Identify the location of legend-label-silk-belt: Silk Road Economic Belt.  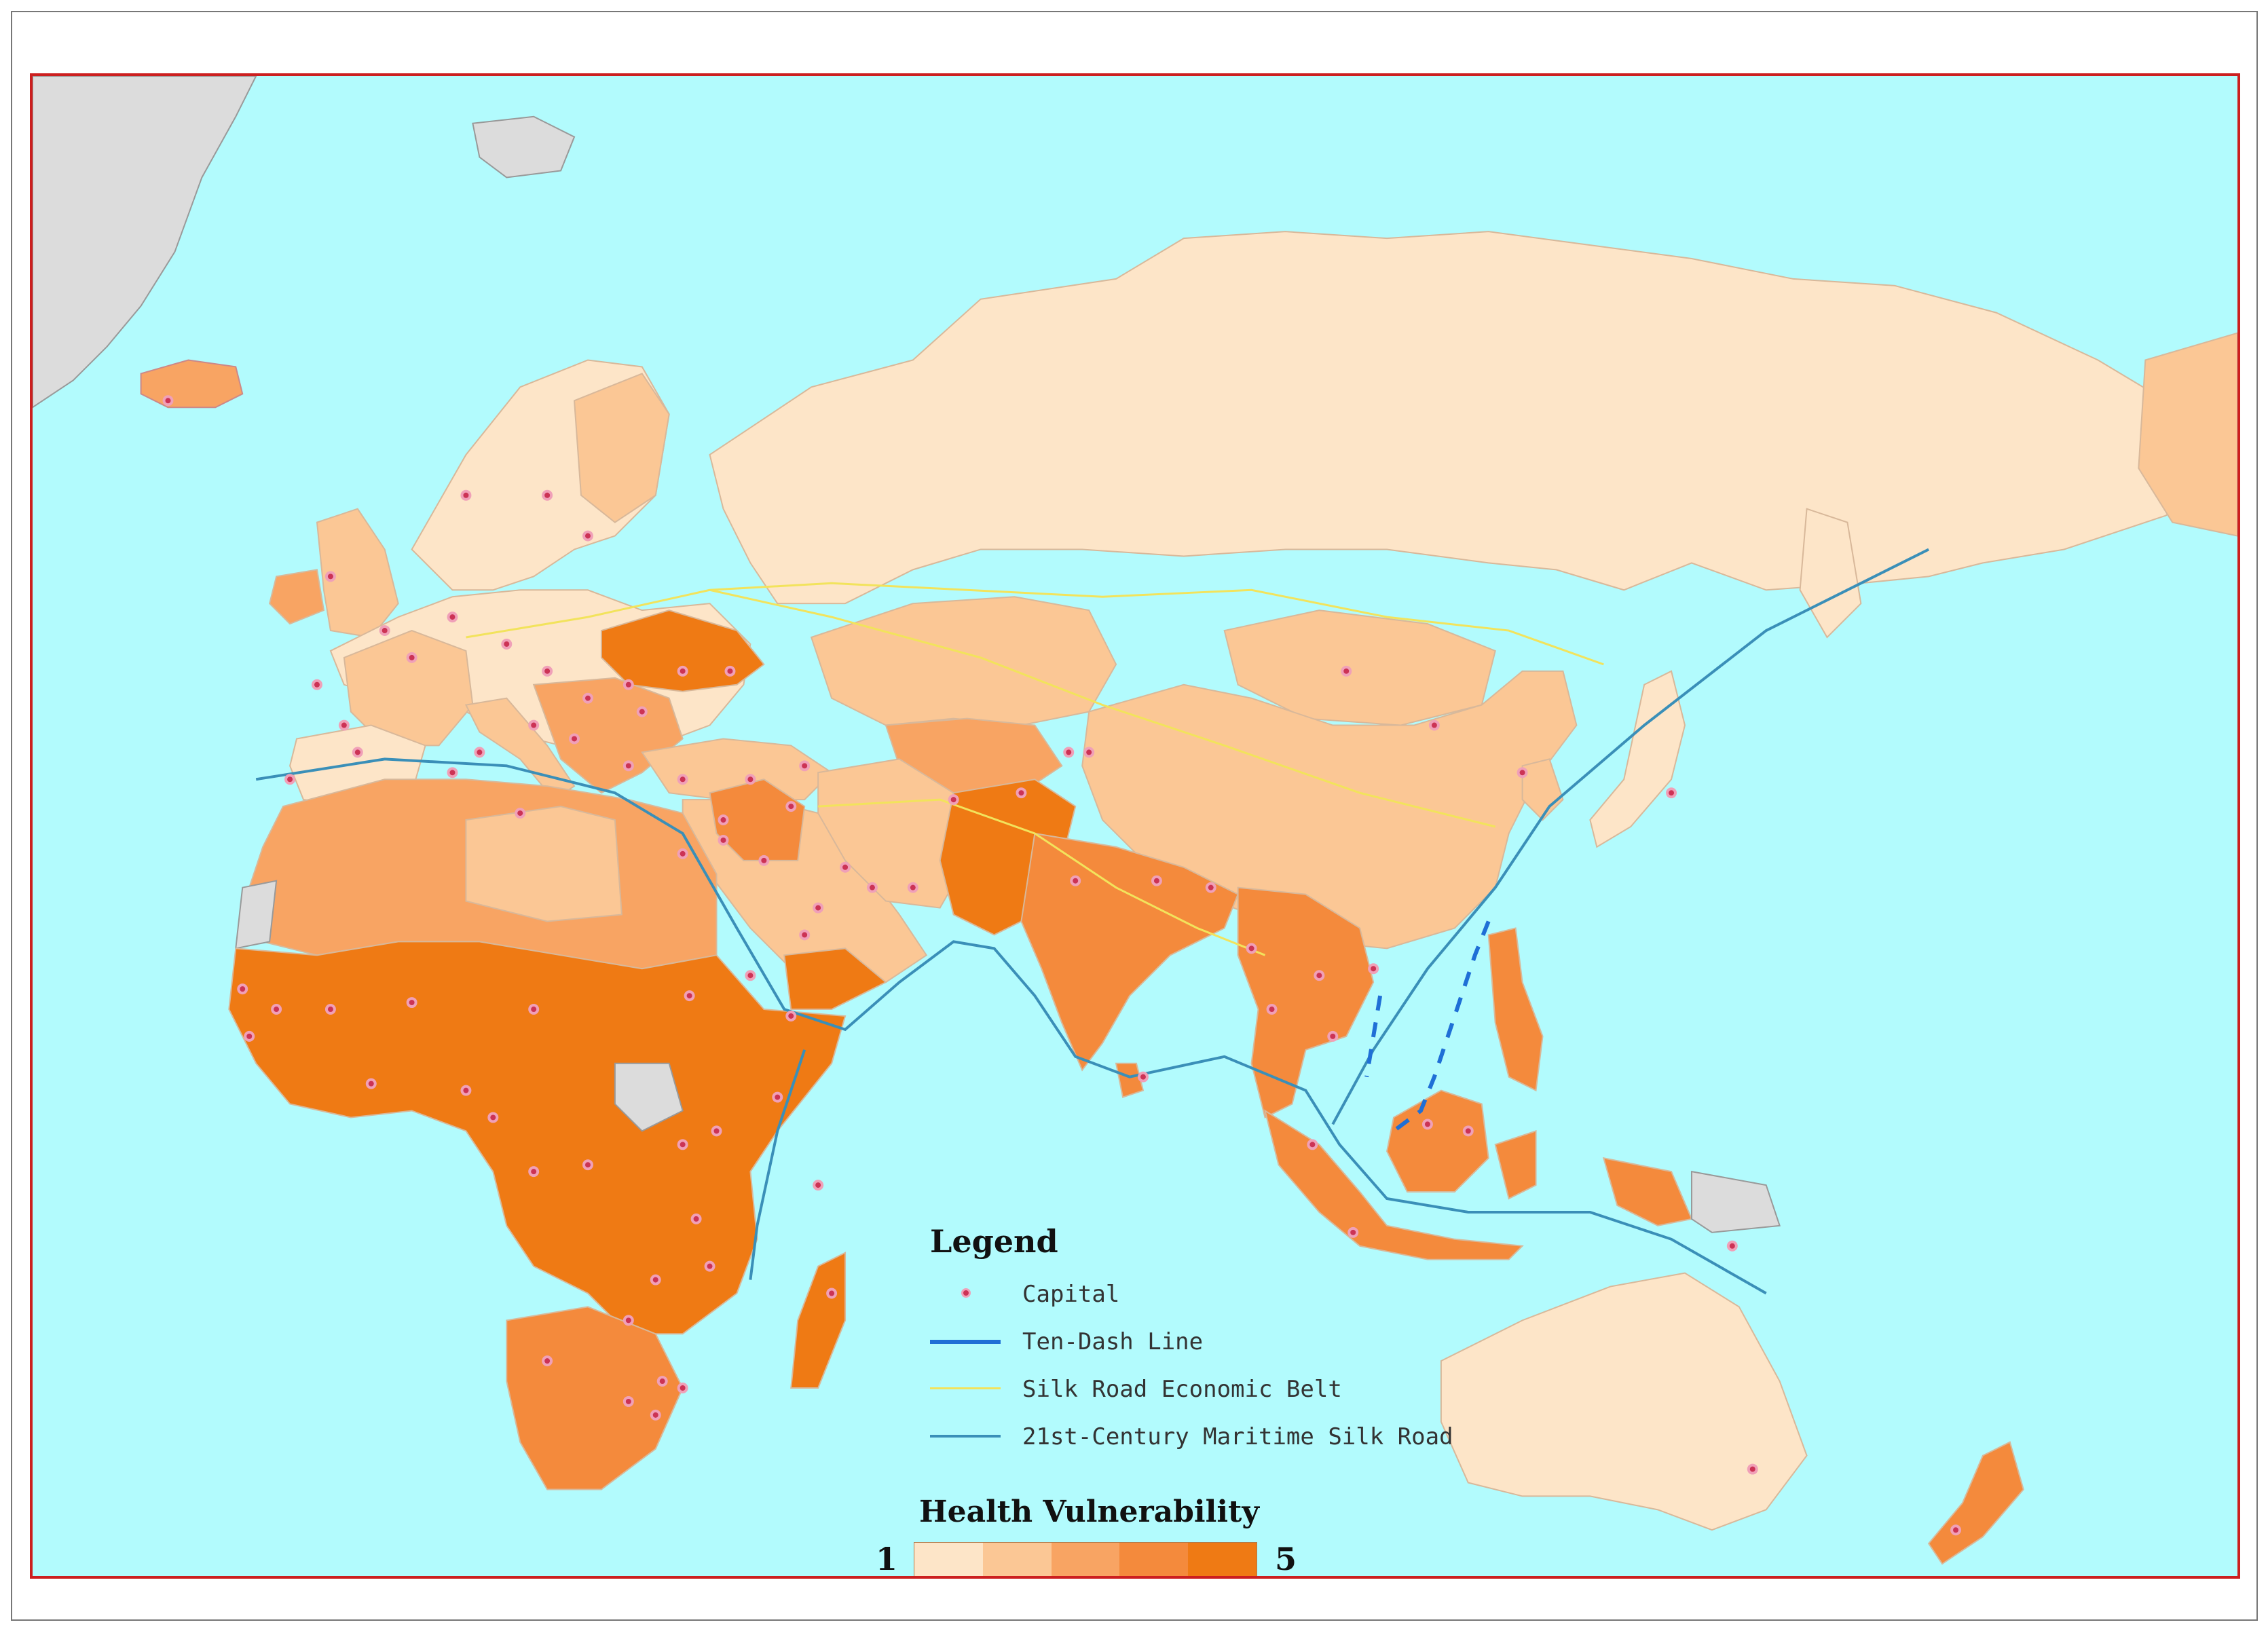
(1182, 1389).